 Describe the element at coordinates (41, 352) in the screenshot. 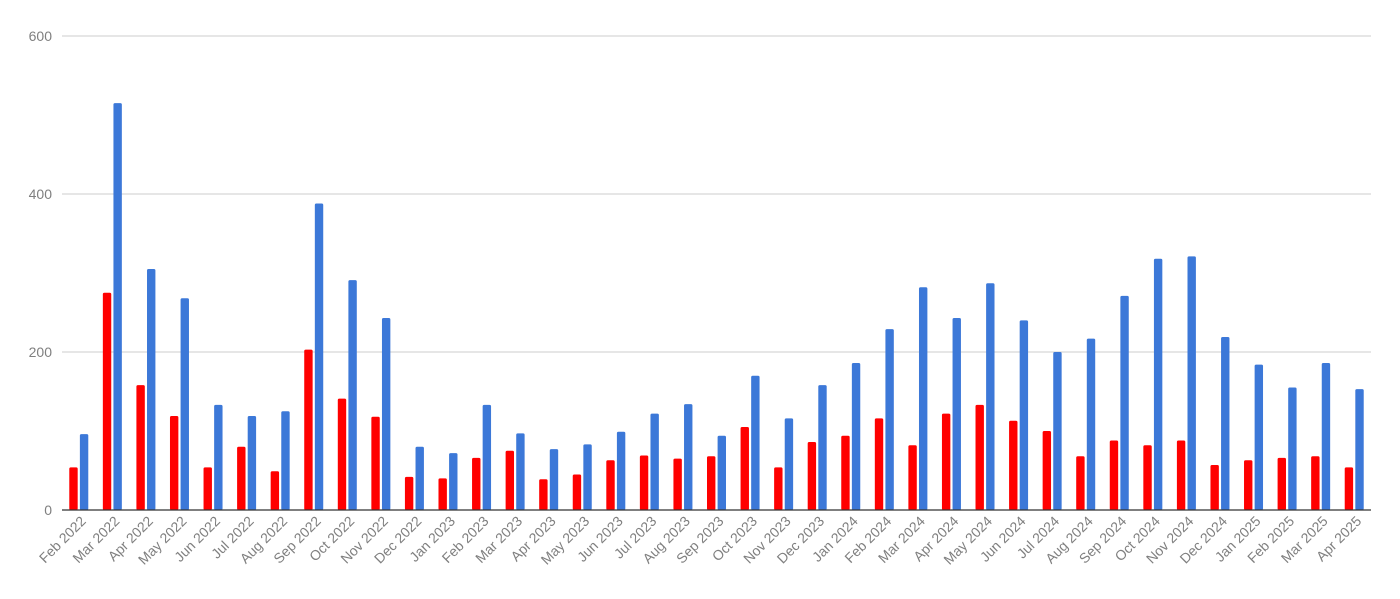

I see `y-tick-label: 200` at that location.